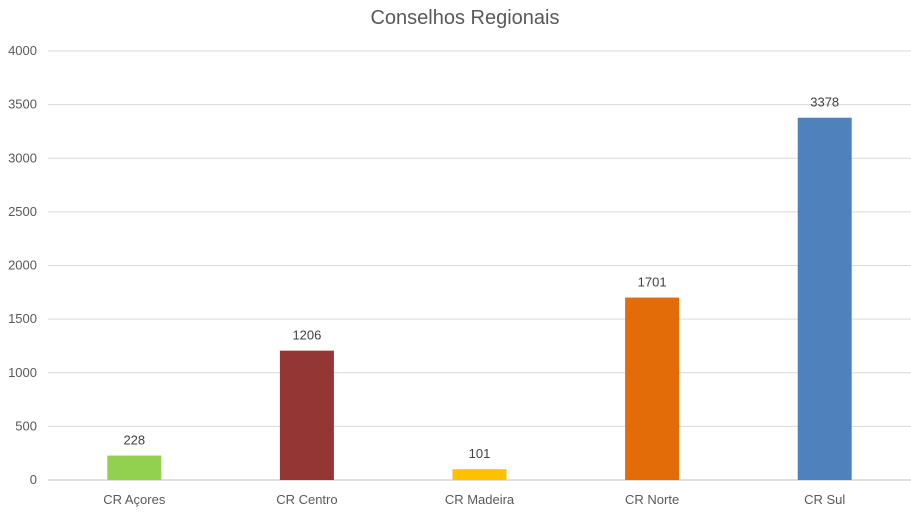 This screenshot has height=515, width=911. Describe the element at coordinates (134, 440) in the screenshot. I see `data-label: 228` at that location.